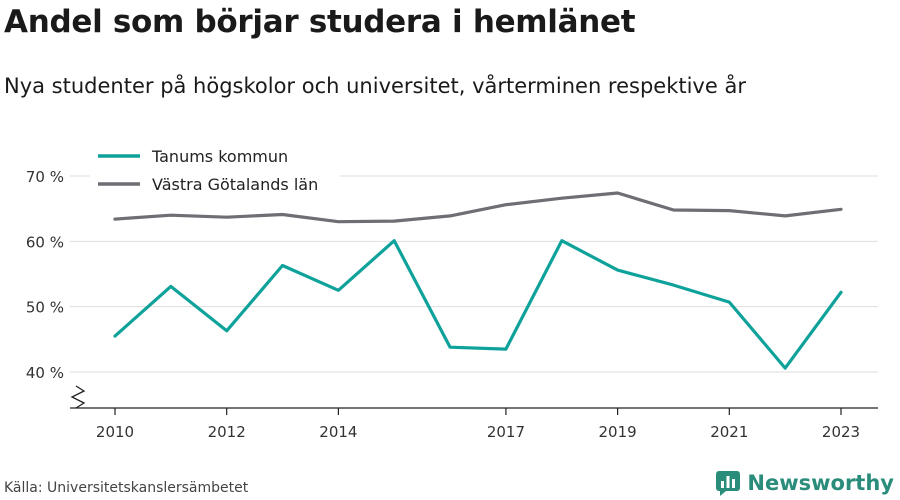  Describe the element at coordinates (115, 432) in the screenshot. I see `x-tick-label: 2010` at that location.